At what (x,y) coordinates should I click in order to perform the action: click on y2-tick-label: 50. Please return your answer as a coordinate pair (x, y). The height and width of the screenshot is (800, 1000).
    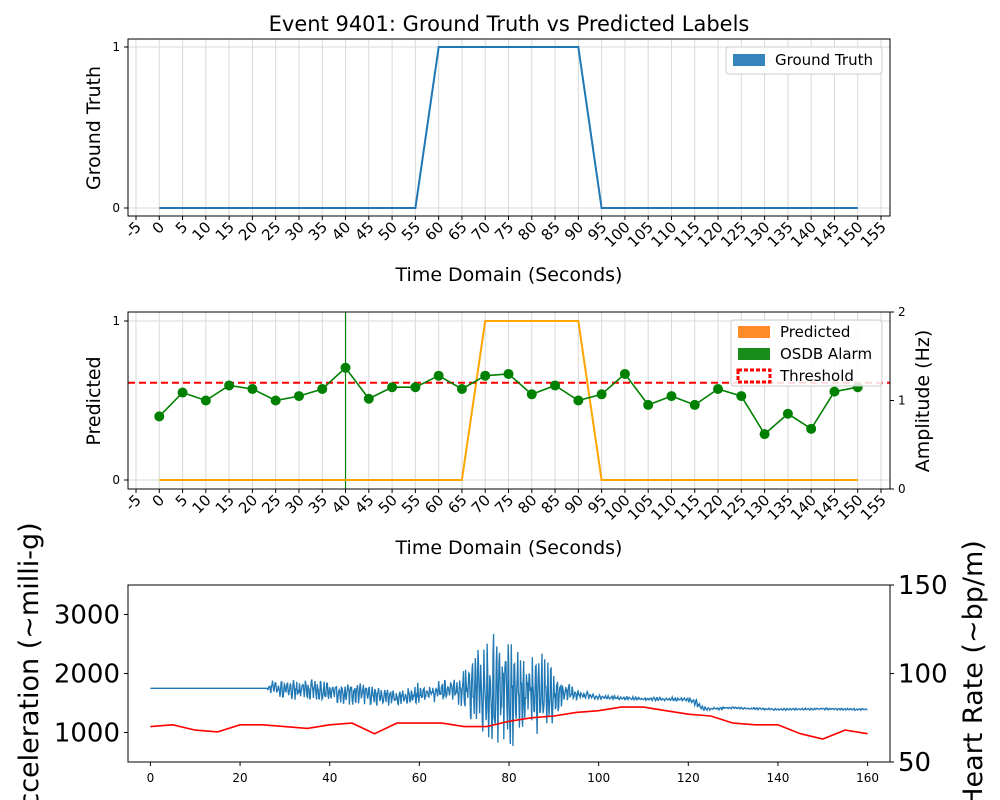
    Looking at the image, I should click on (914, 763).